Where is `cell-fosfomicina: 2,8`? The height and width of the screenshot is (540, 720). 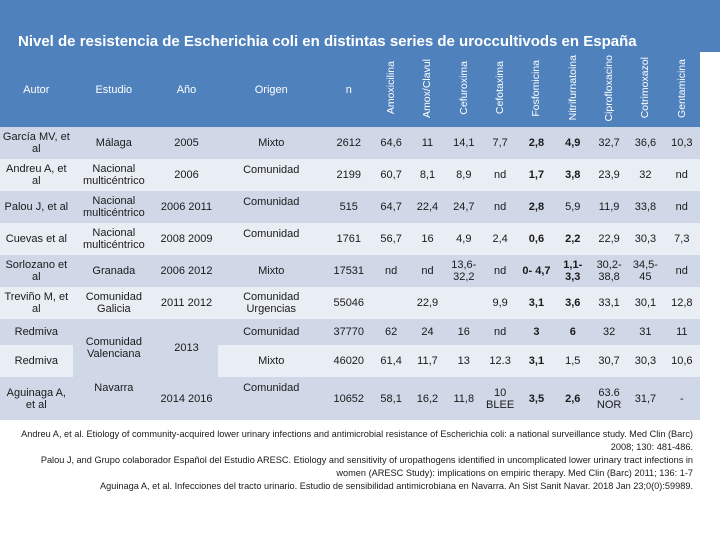 cell-fosfomicina: 2,8 is located at coordinates (536, 207).